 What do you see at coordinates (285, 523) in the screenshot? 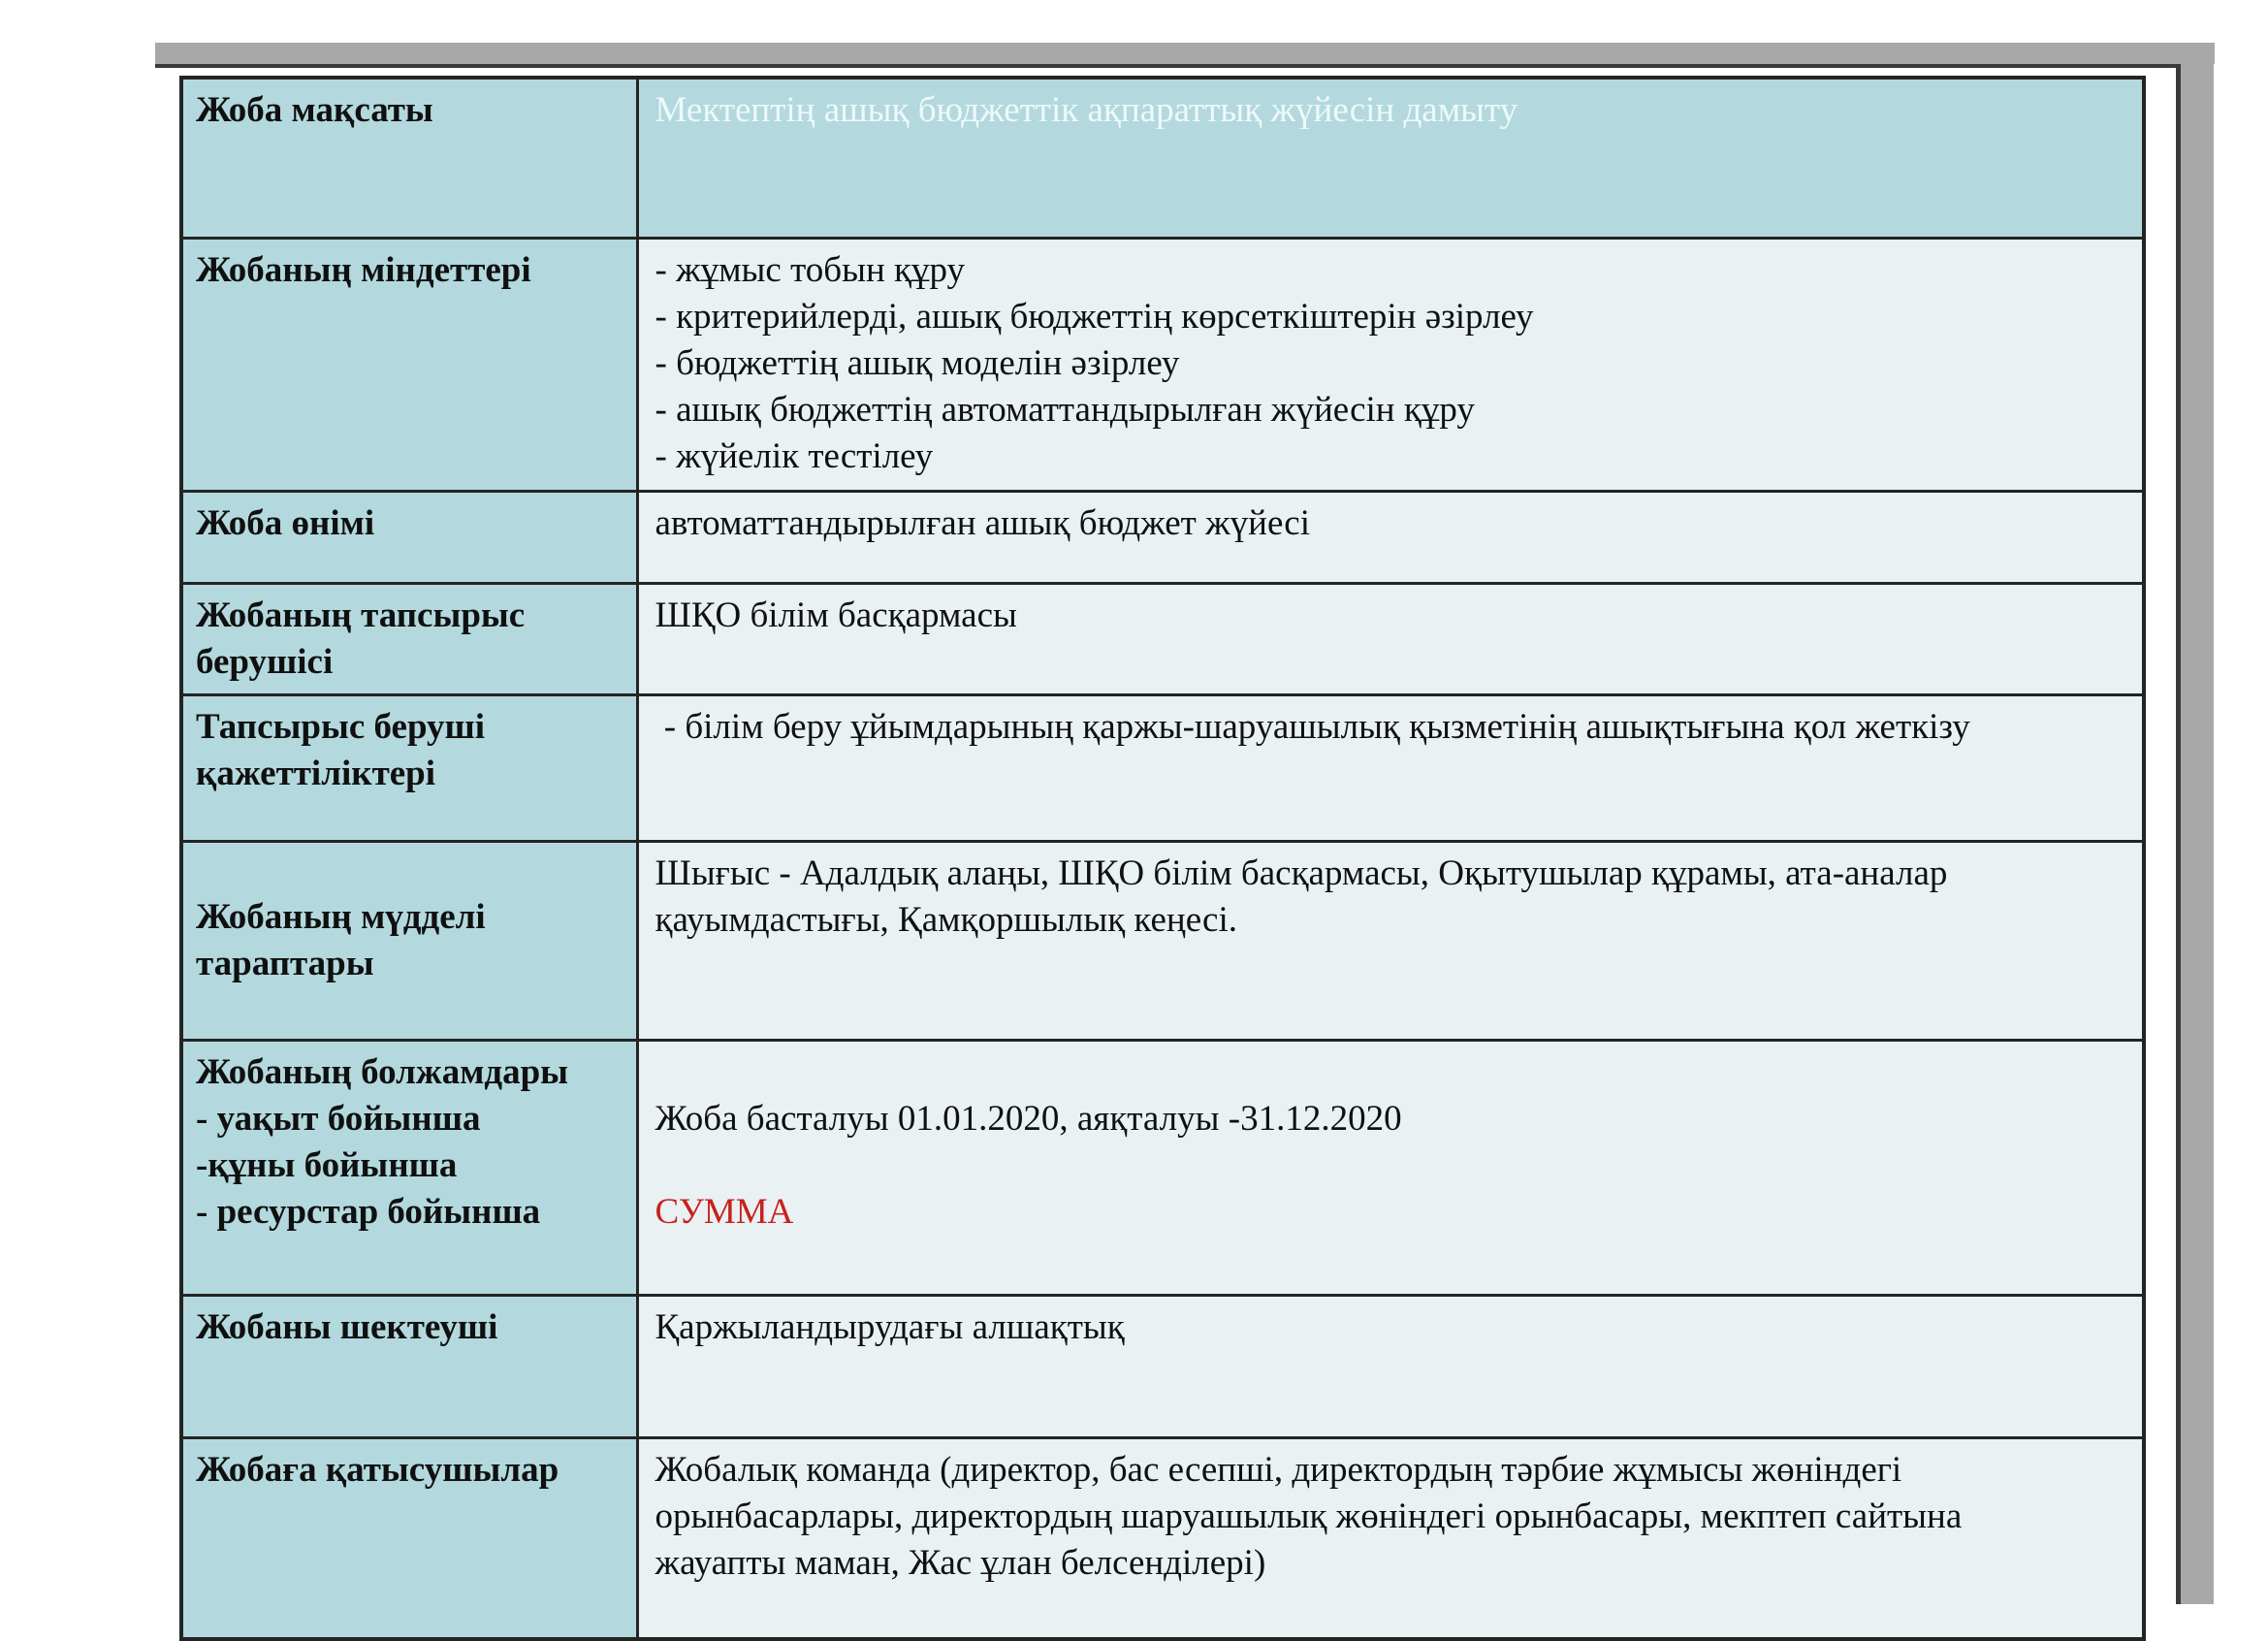
I see `label-line: Жоба өнімі` at bounding box center [285, 523].